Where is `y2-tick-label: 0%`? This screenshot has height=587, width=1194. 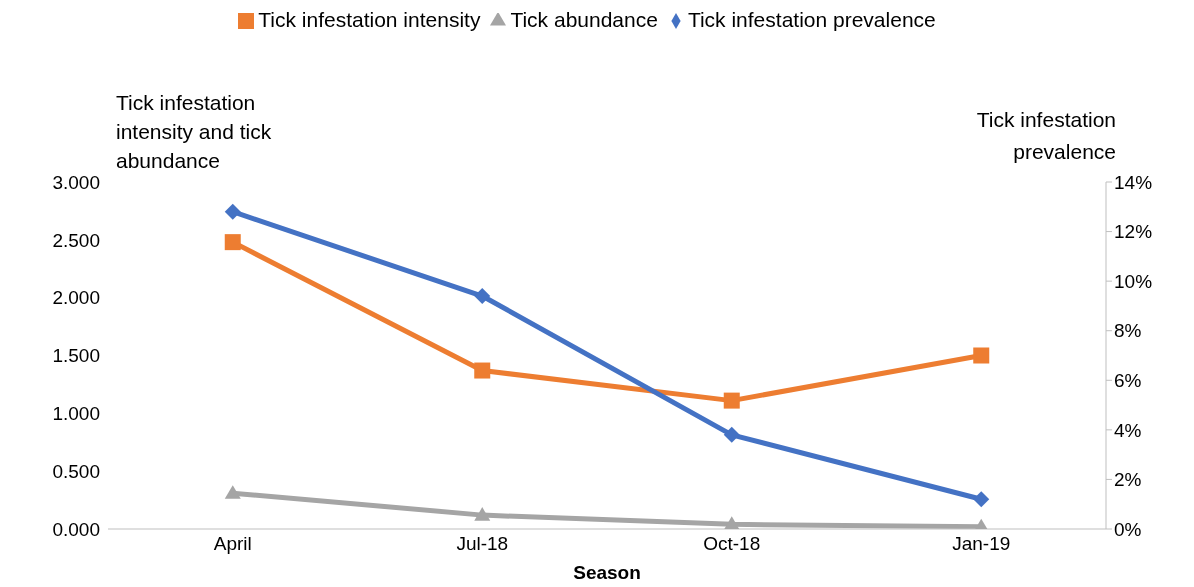 y2-tick-label: 0% is located at coordinates (1128, 529).